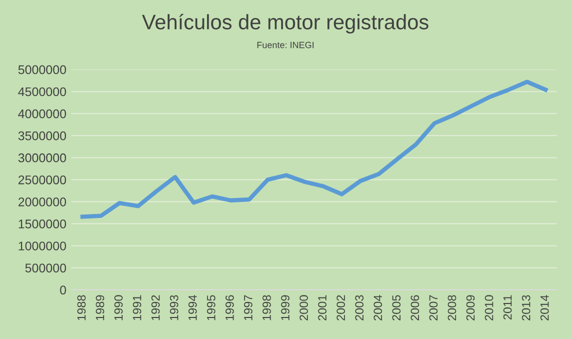 The image size is (571, 339). What do you see at coordinates (174, 307) in the screenshot?
I see `x-tick-label: 1993` at bounding box center [174, 307].